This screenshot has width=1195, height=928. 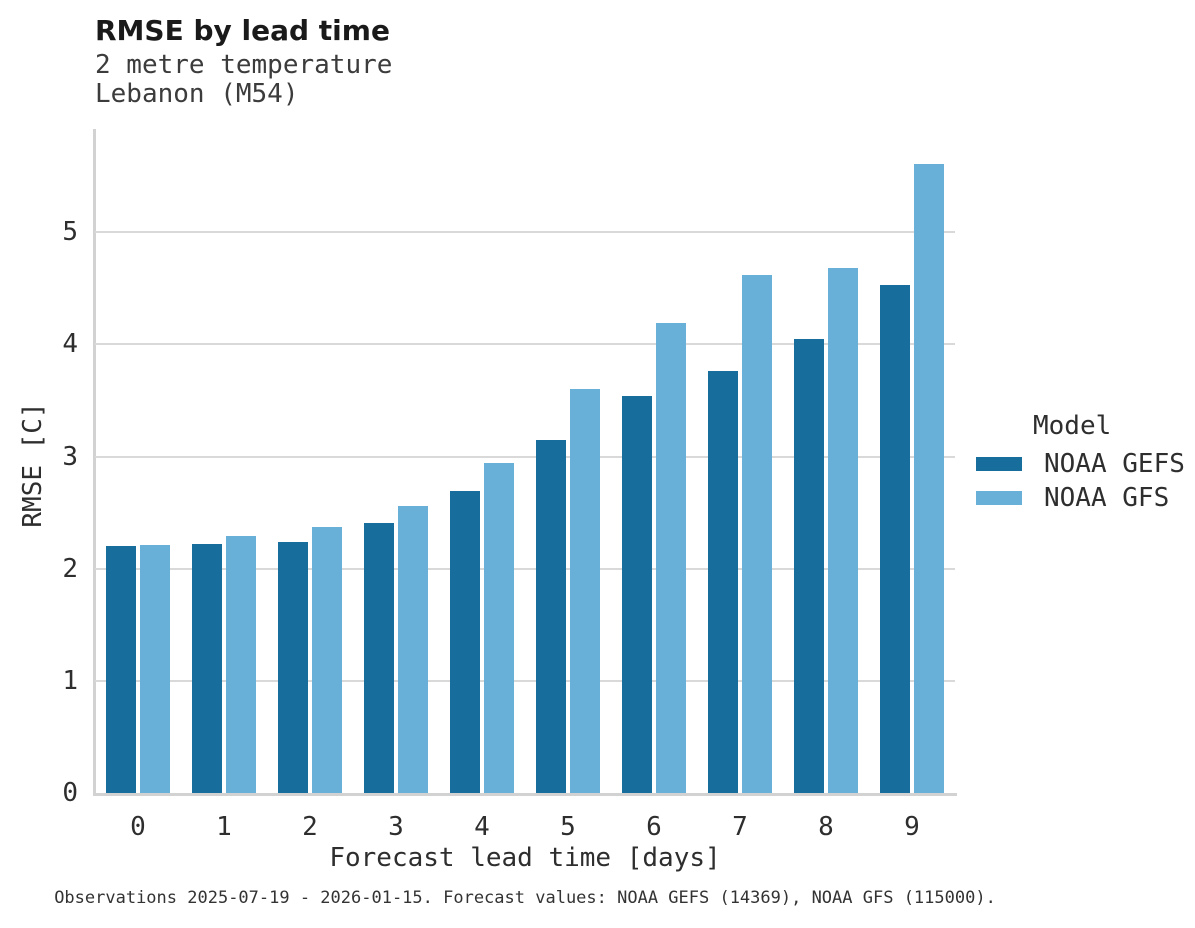 I want to click on chart-subtitle-location: Lebanon (M54), so click(x=197, y=94).